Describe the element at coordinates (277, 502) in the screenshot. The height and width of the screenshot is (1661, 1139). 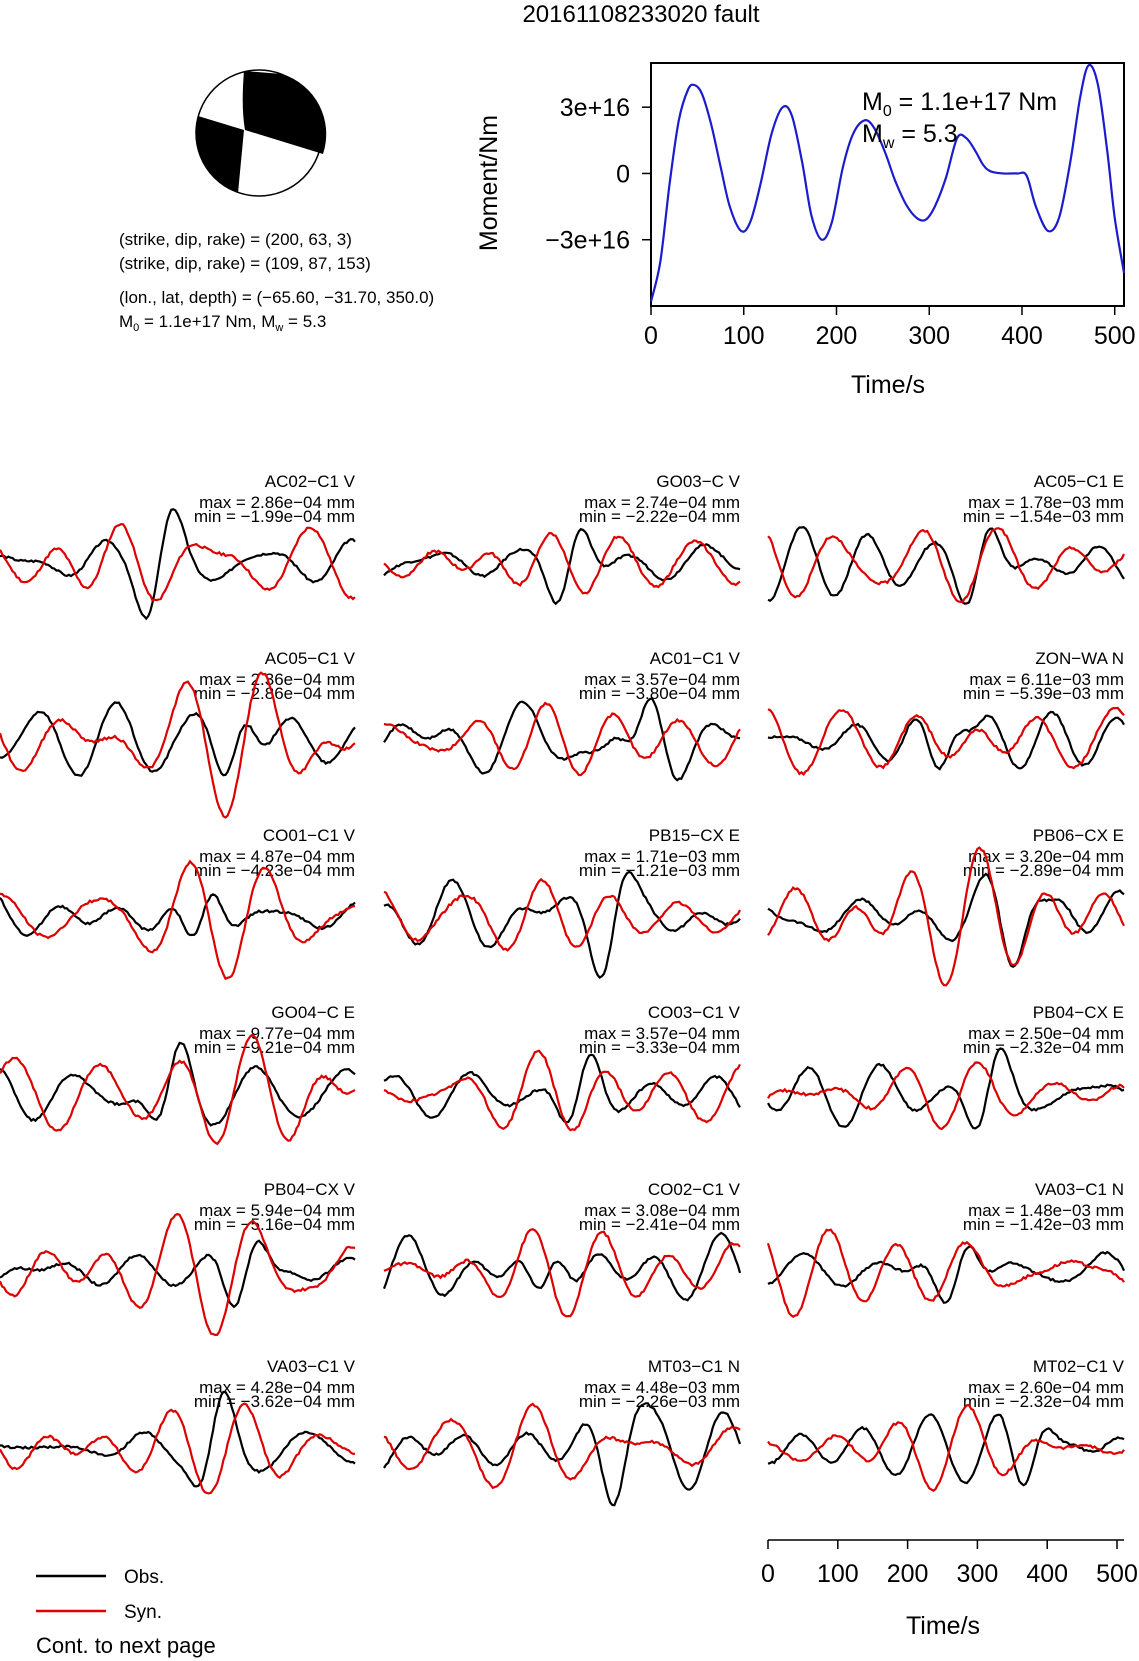
I see `station-max: max = 2.86e−04 mm` at that location.